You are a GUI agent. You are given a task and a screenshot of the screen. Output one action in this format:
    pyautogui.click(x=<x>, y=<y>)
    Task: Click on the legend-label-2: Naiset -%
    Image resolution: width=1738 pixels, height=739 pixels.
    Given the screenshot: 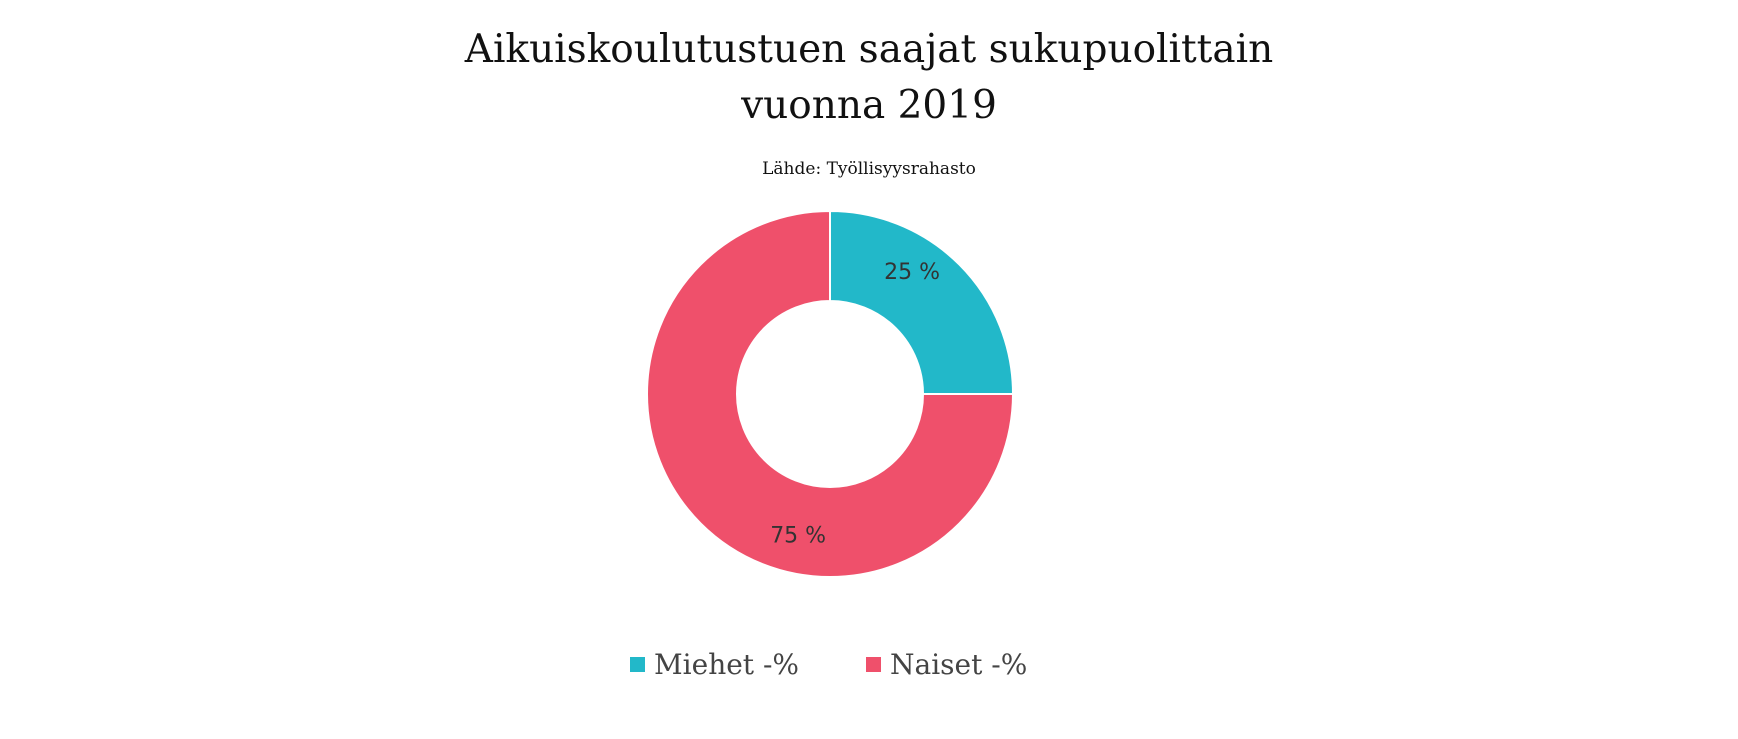 What is the action you would take?
    pyautogui.click(x=959, y=664)
    